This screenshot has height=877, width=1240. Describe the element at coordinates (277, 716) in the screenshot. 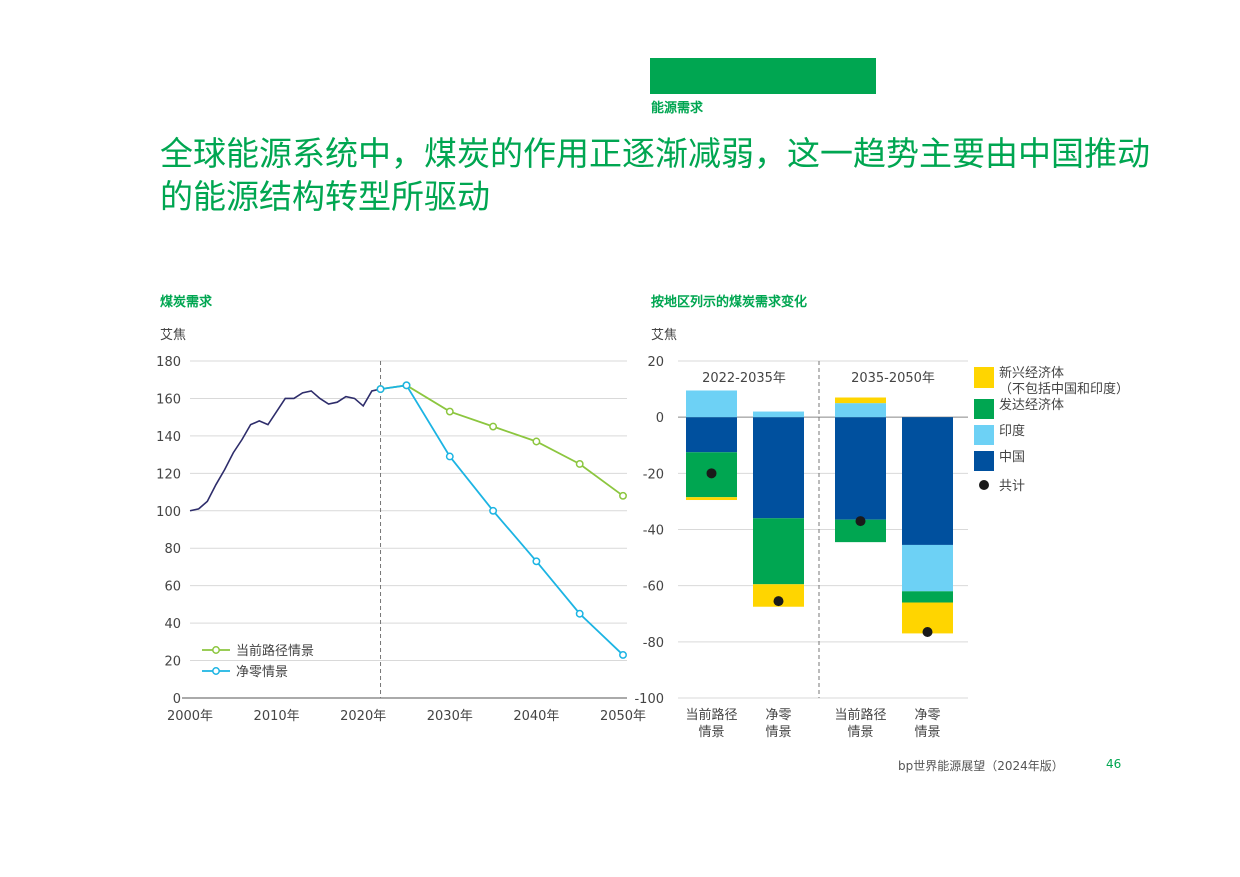

I see `x-tick-label: 2010年` at that location.